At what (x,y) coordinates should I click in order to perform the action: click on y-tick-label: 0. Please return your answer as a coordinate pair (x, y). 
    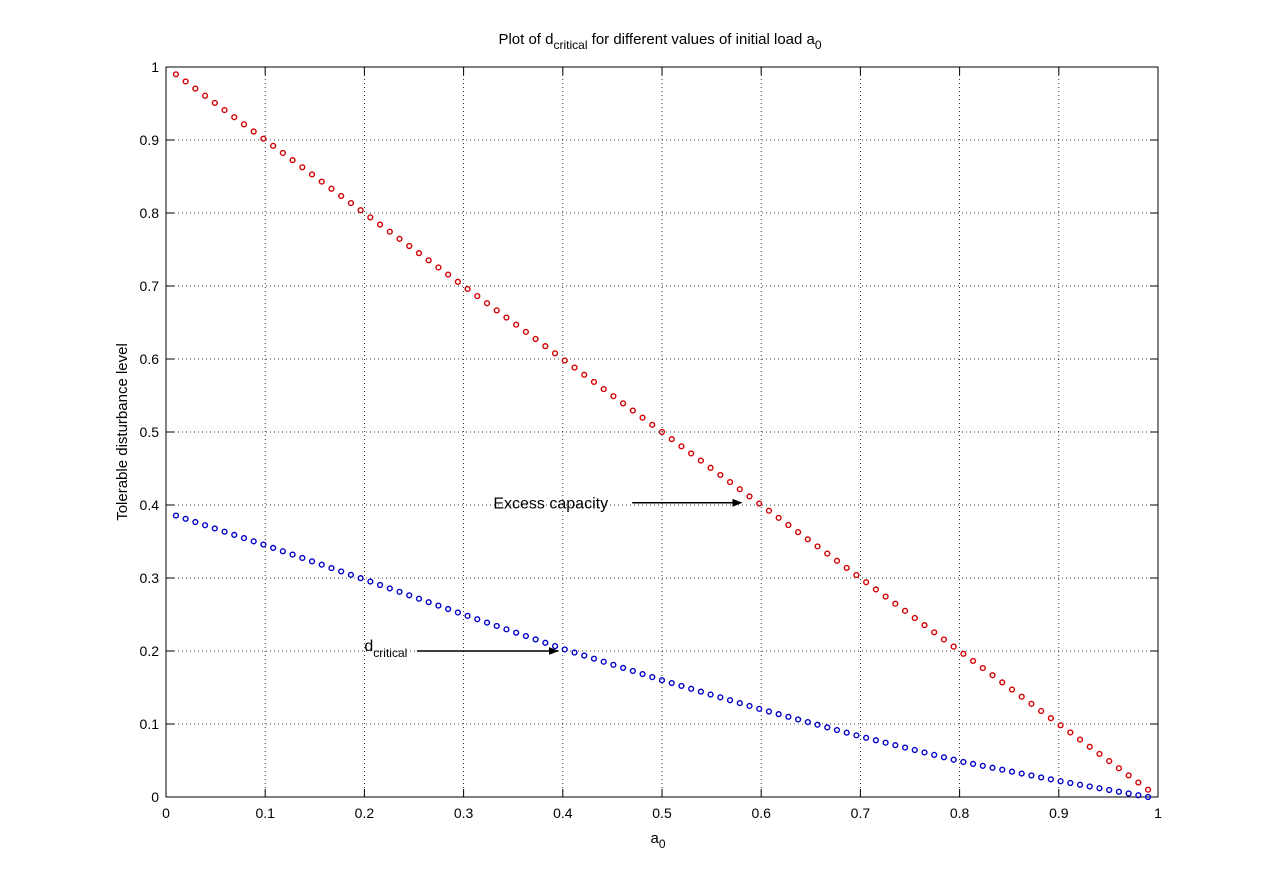
    Looking at the image, I should click on (155, 797).